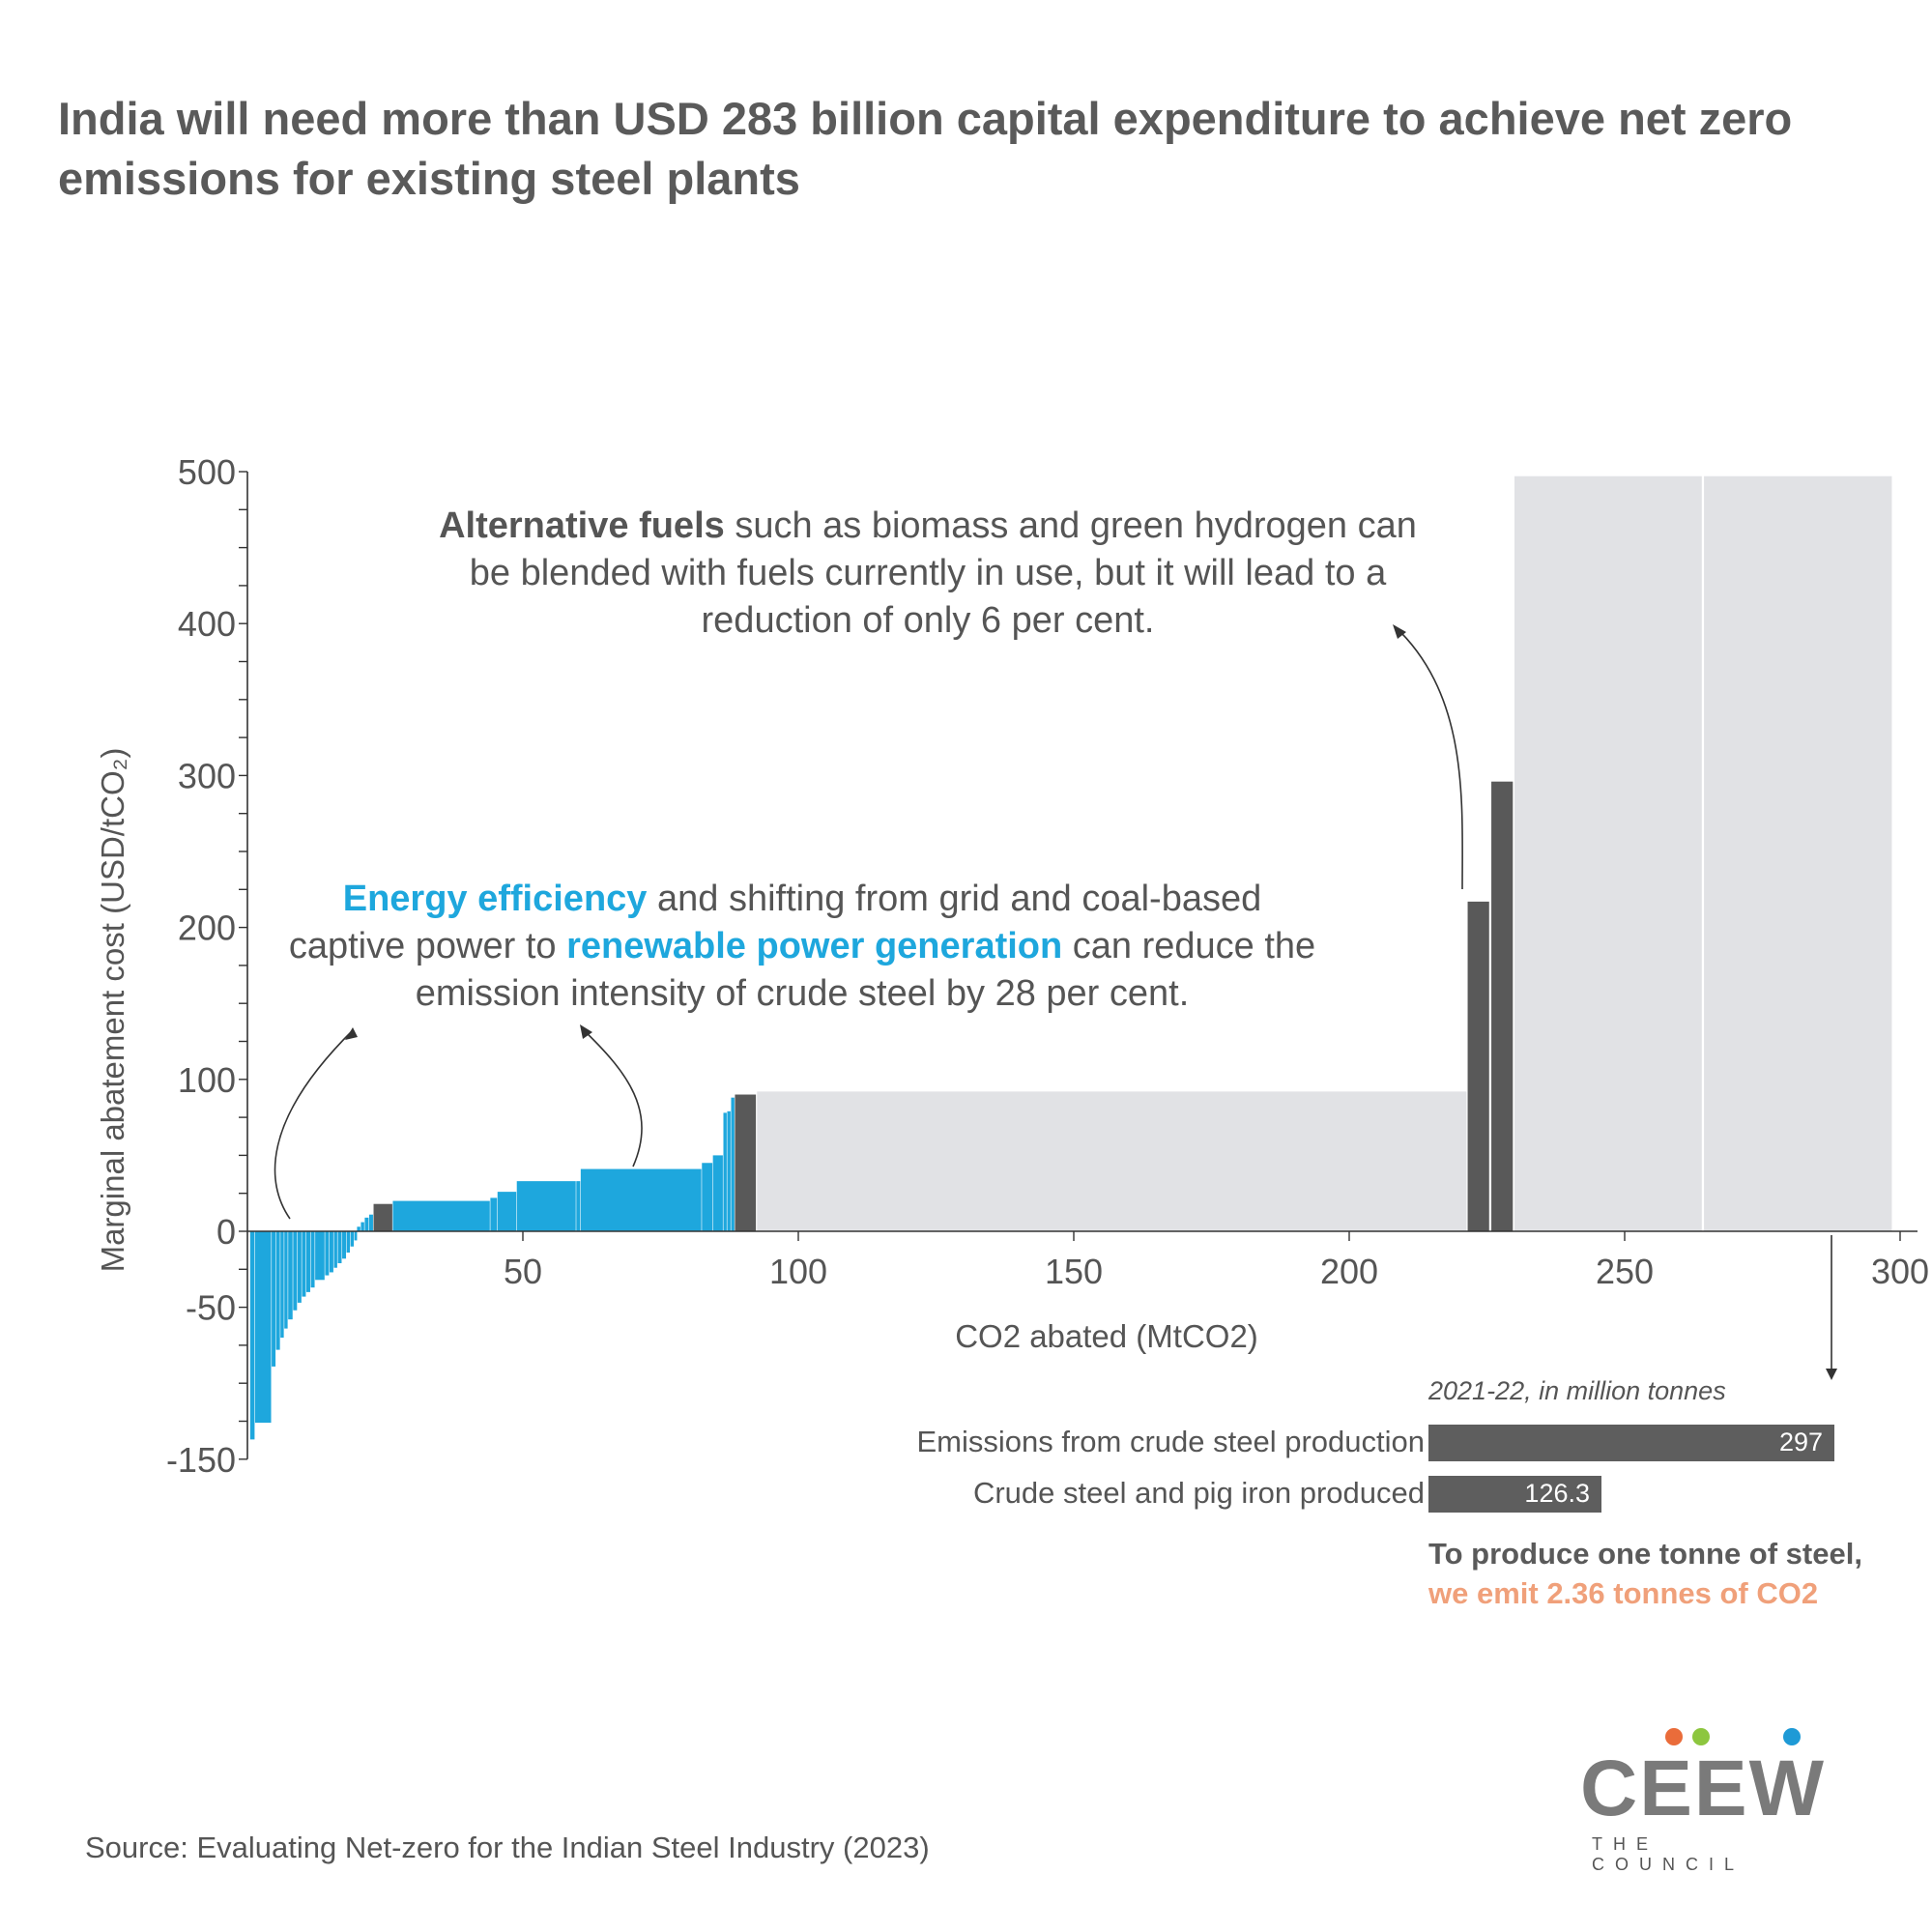  What do you see at coordinates (612, 1097) in the screenshot?
I see `arrow-efficiency-right` at bounding box center [612, 1097].